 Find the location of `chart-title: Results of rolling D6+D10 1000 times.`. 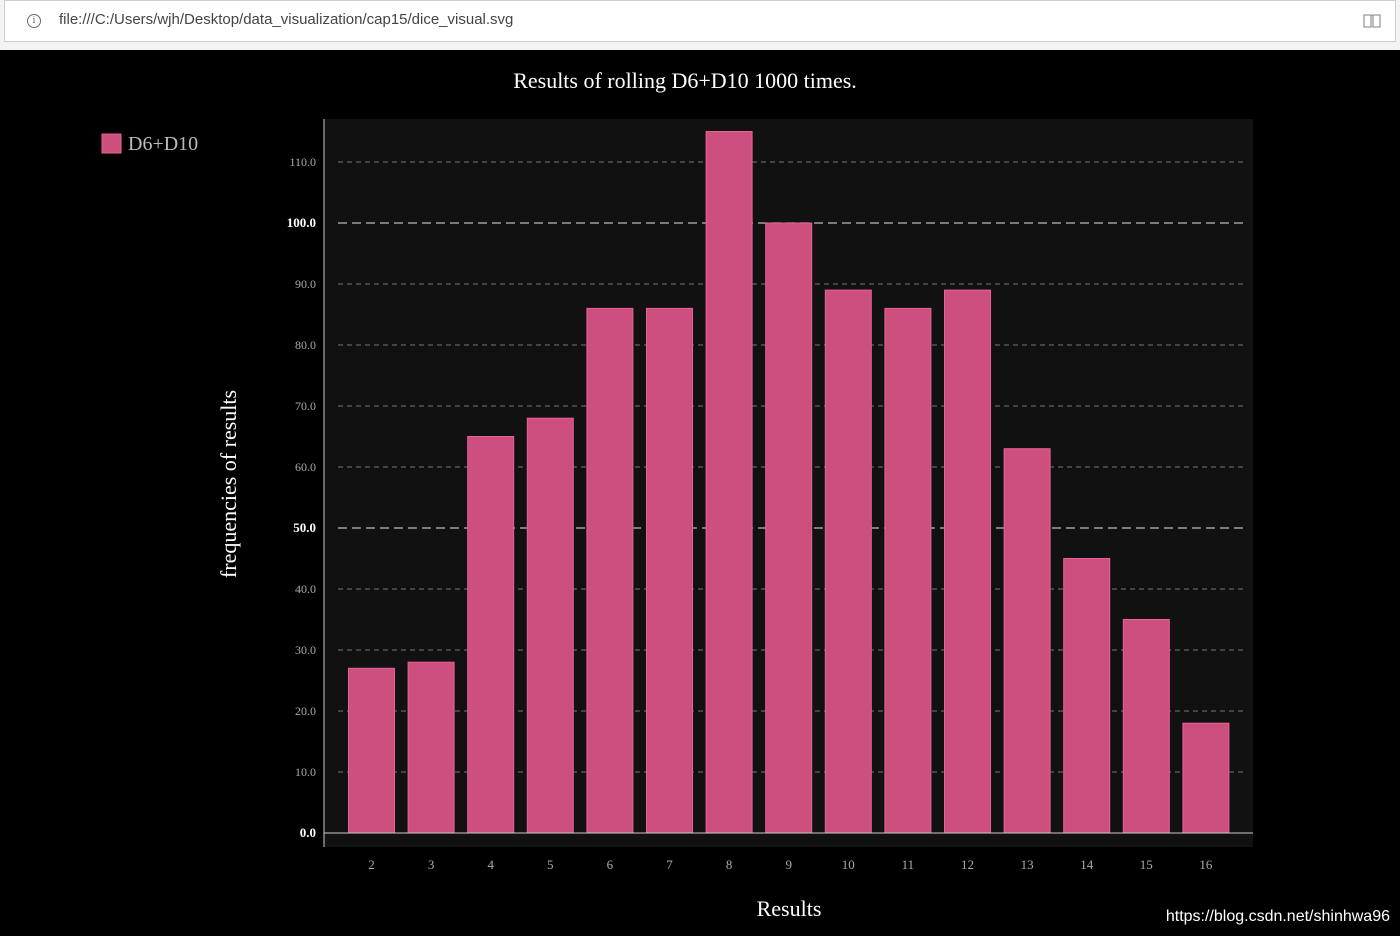

chart-title: Results of rolling D6+D10 1000 times. is located at coordinates (685, 80).